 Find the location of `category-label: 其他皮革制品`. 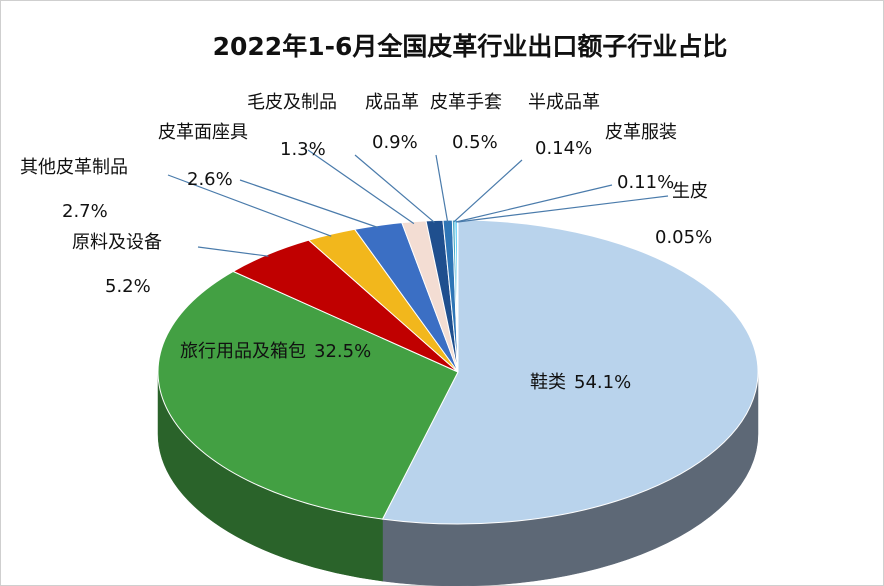

category-label: 其他皮革制品 is located at coordinates (74, 167).